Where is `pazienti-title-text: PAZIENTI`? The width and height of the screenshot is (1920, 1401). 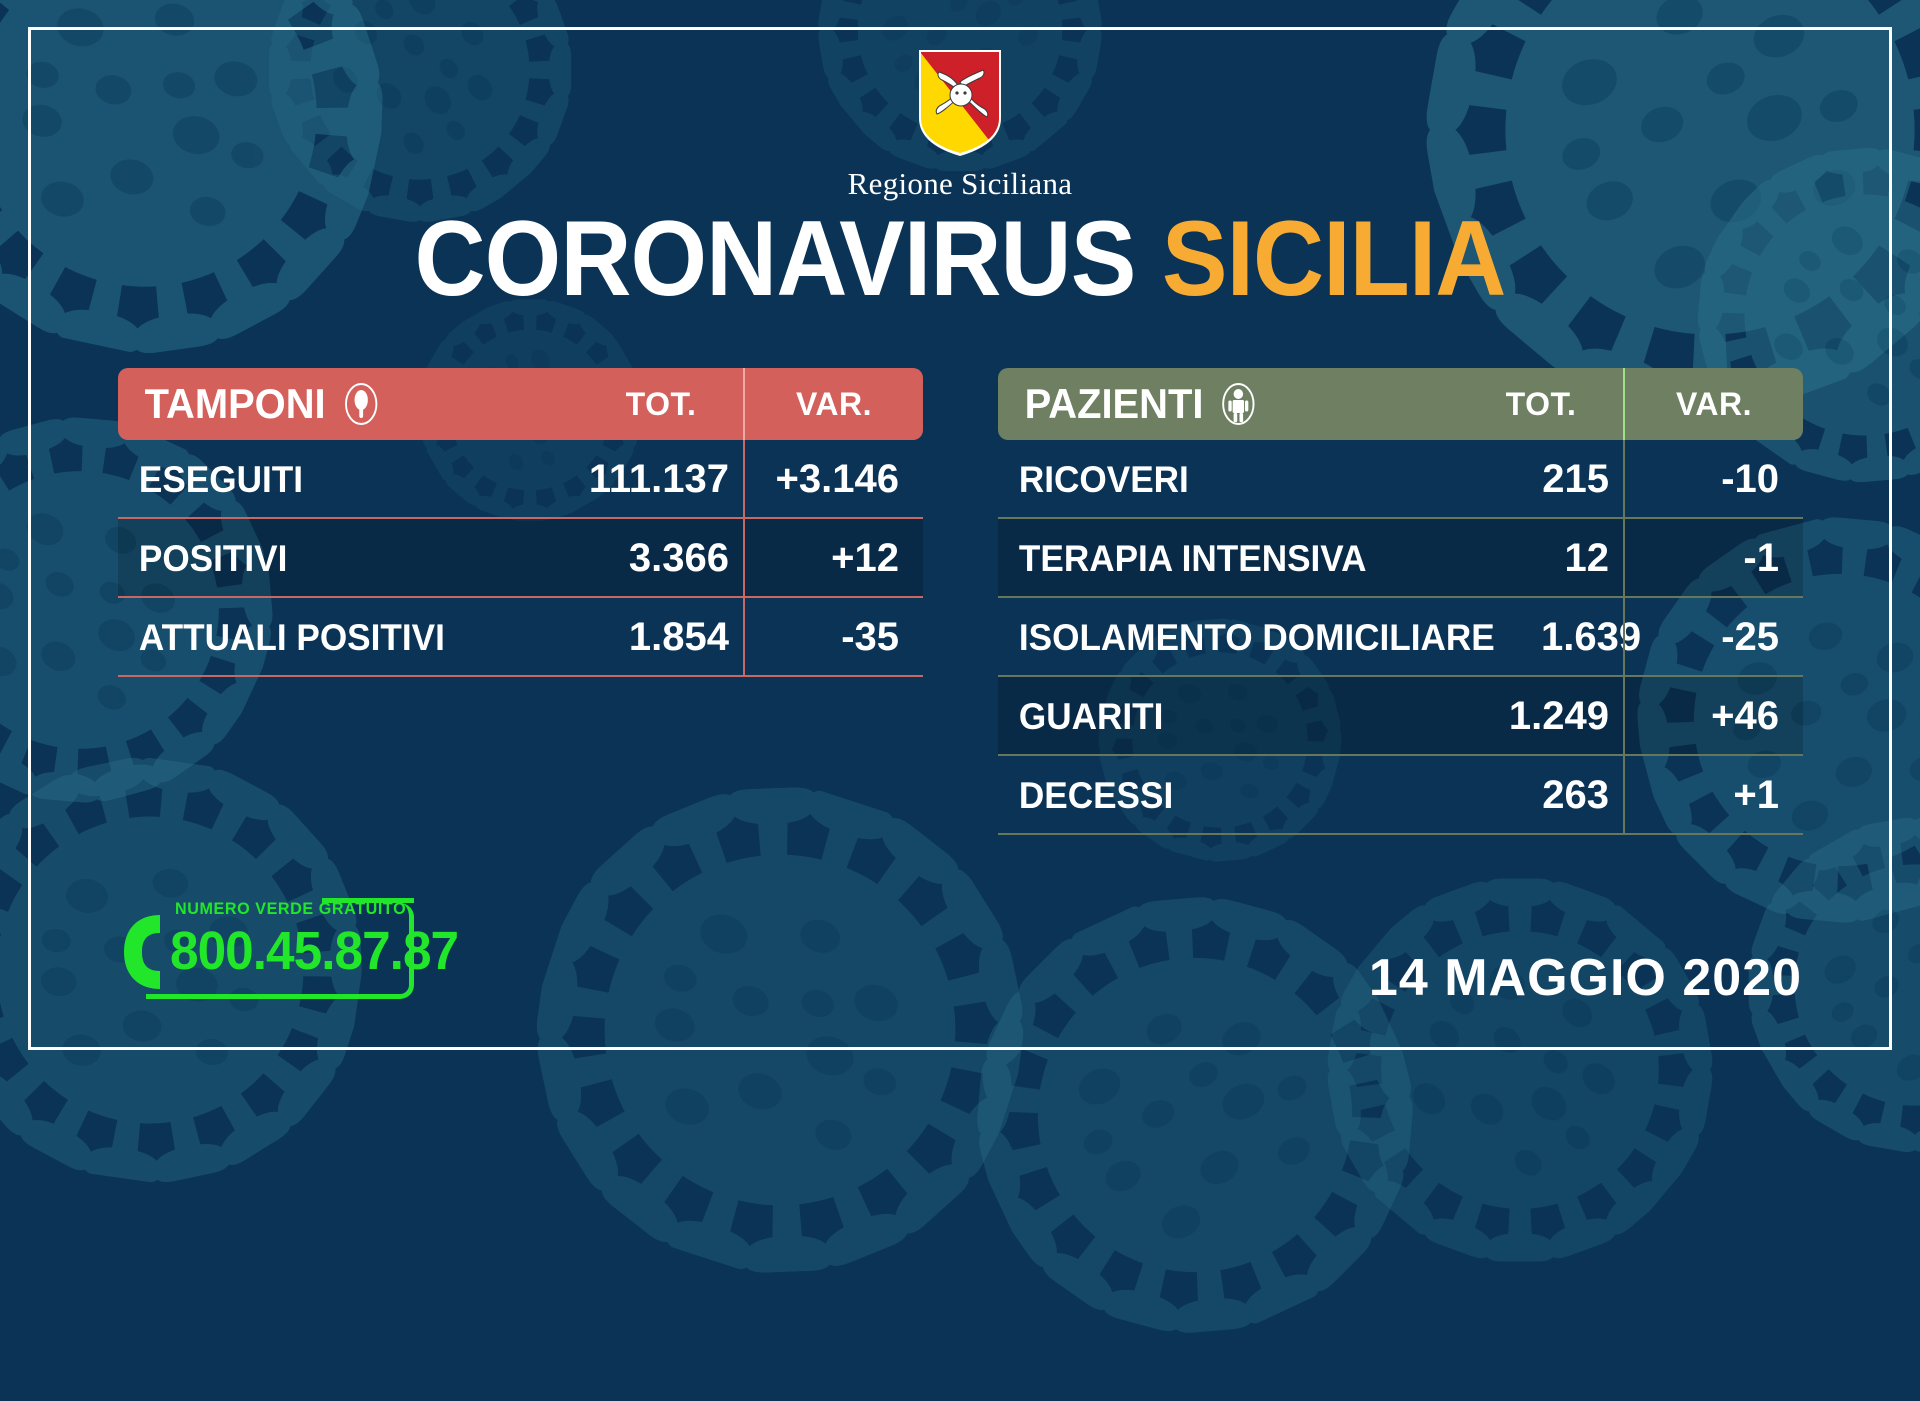 pazienti-title-text: PAZIENTI is located at coordinates (1114, 403).